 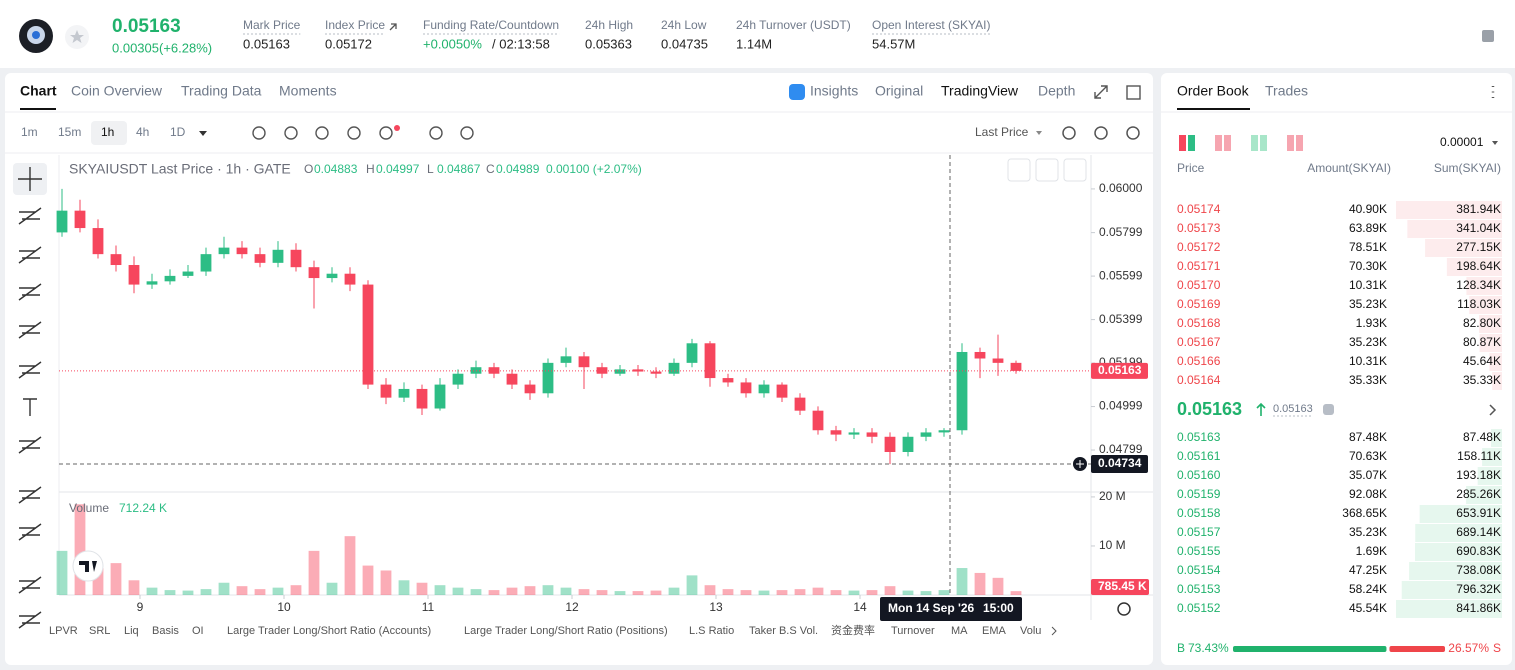 What do you see at coordinates (38, 91) in the screenshot?
I see `chart-tab: Chart` at bounding box center [38, 91].